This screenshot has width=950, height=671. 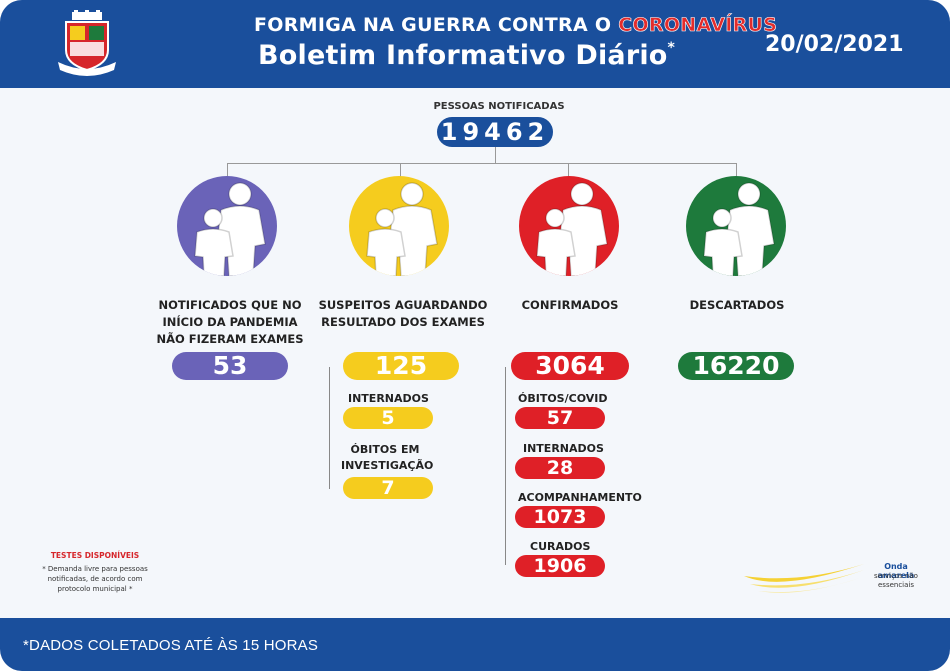 What do you see at coordinates (560, 468) in the screenshot?
I see `confirmed-hospitalized-count: 28` at bounding box center [560, 468].